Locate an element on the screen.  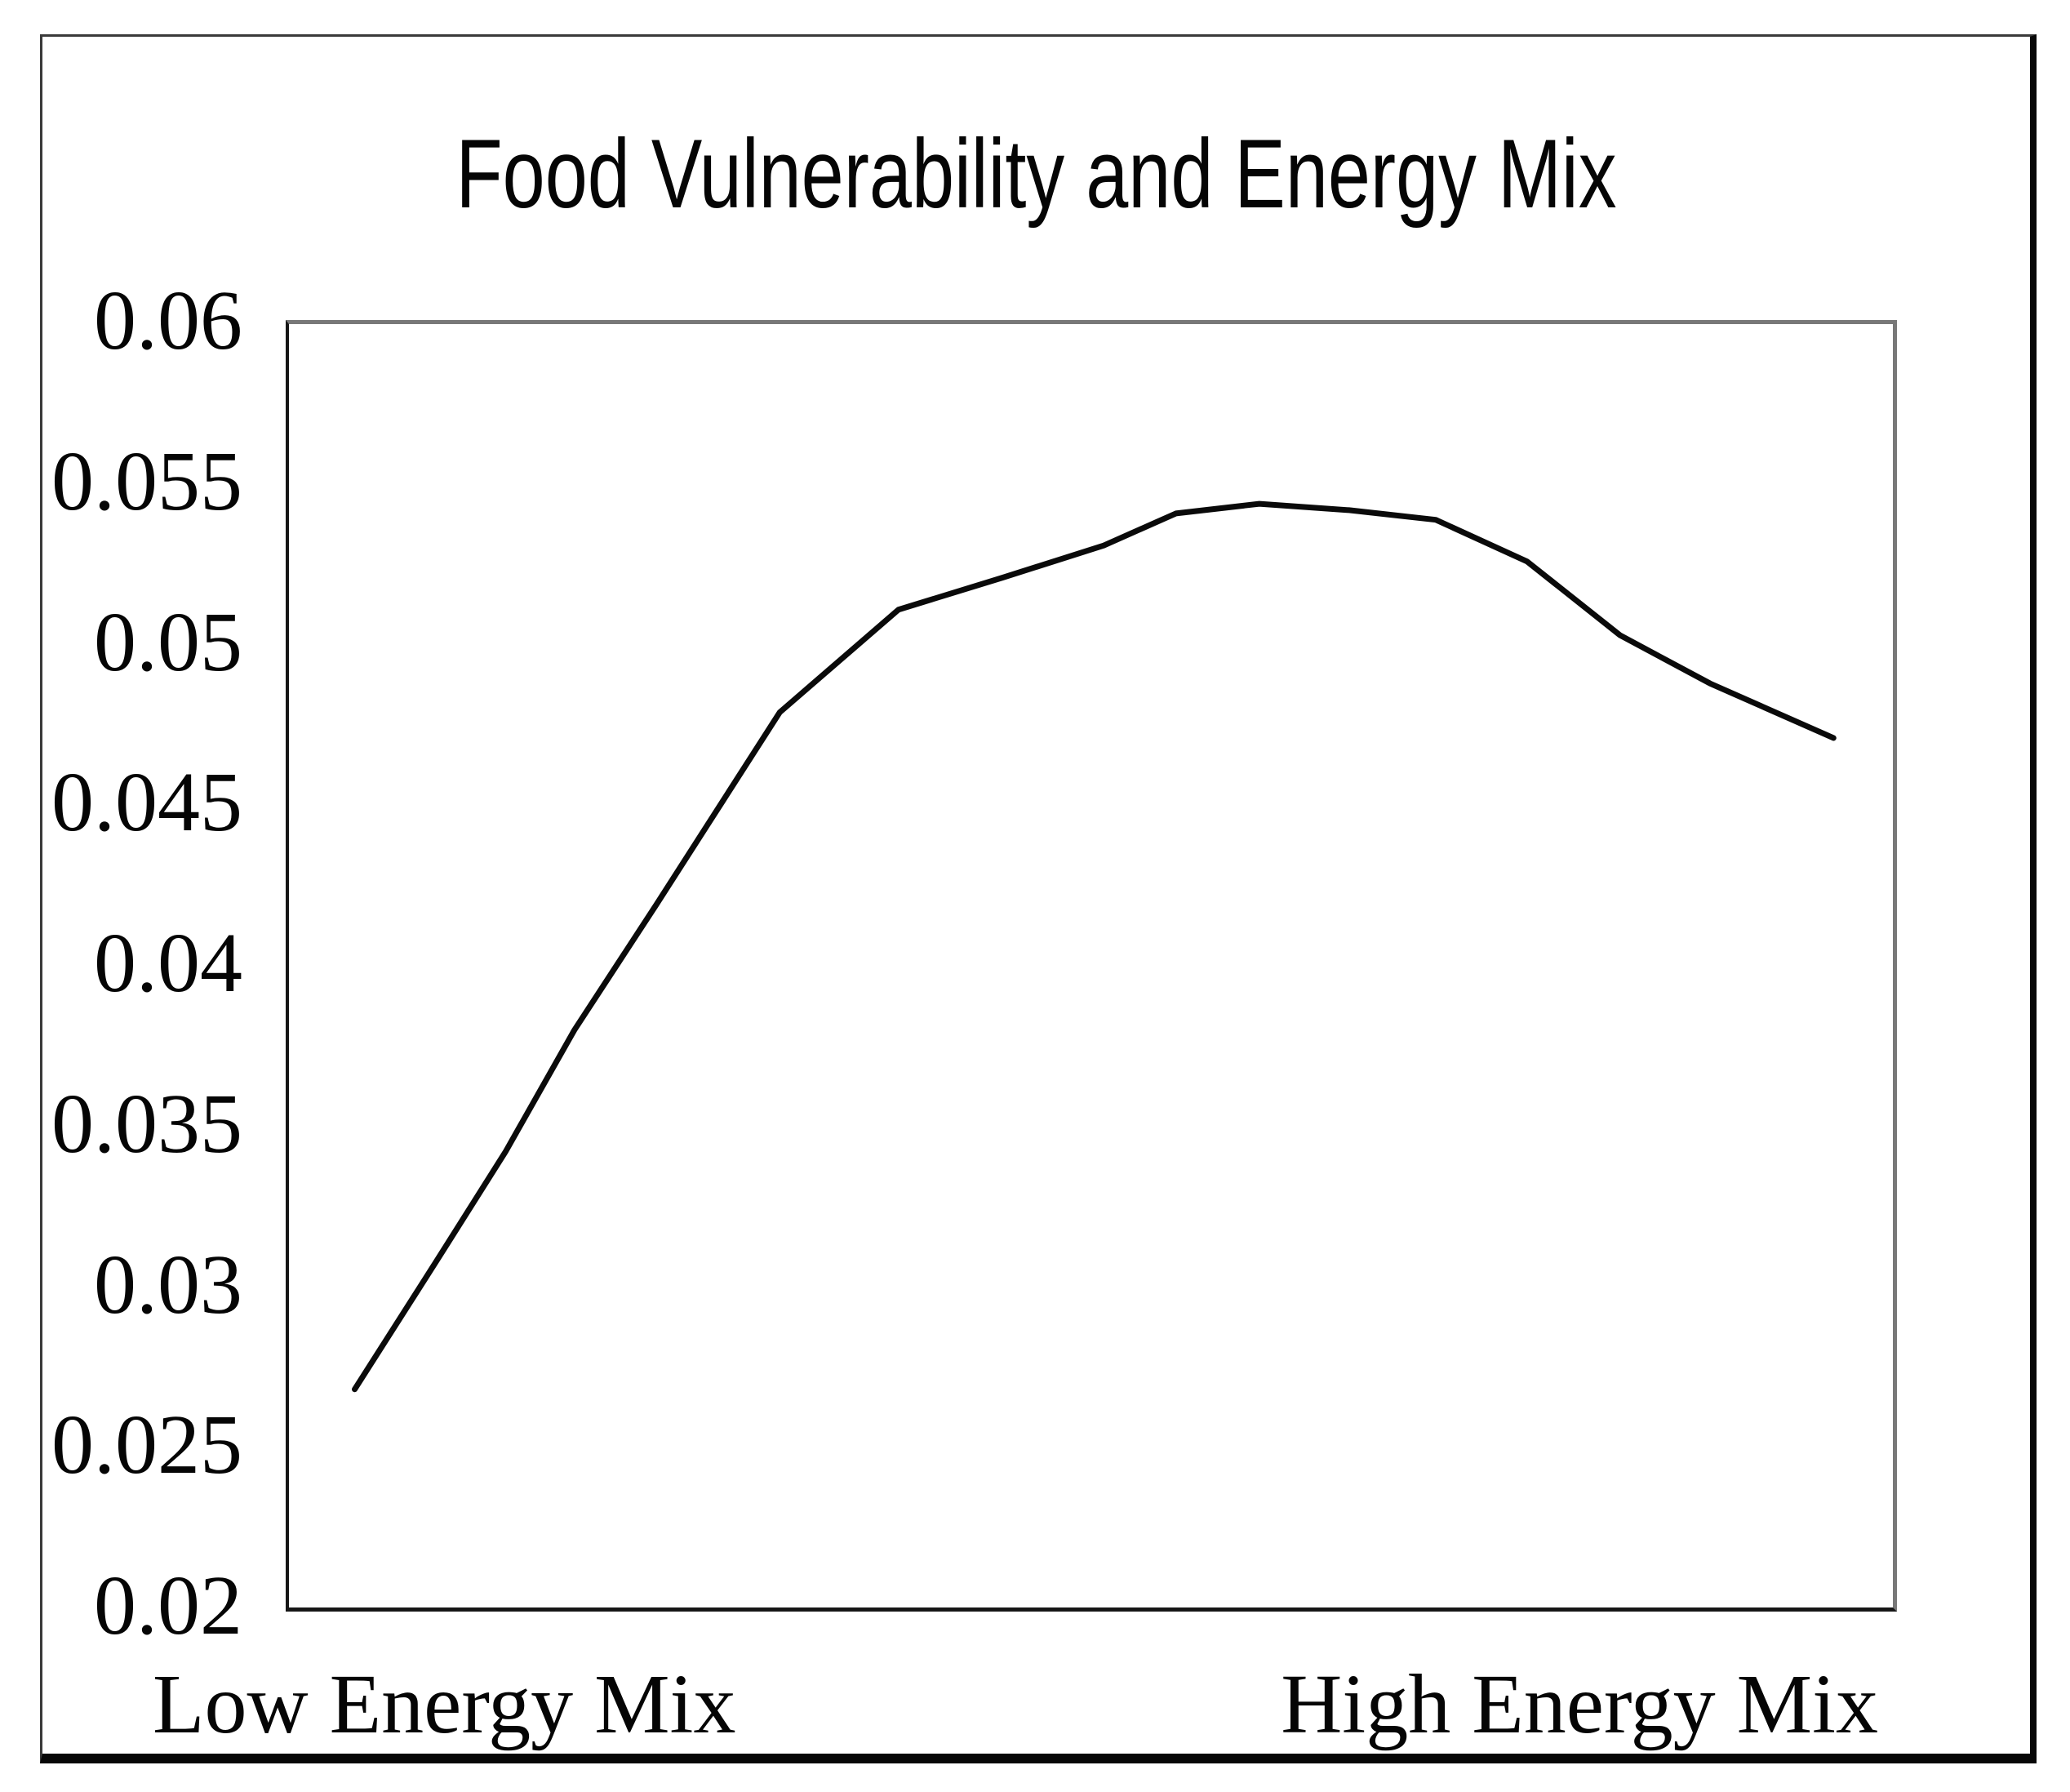
x-axis: Low Energy Mix High Energy Mix is located at coordinates (1036, 1709).